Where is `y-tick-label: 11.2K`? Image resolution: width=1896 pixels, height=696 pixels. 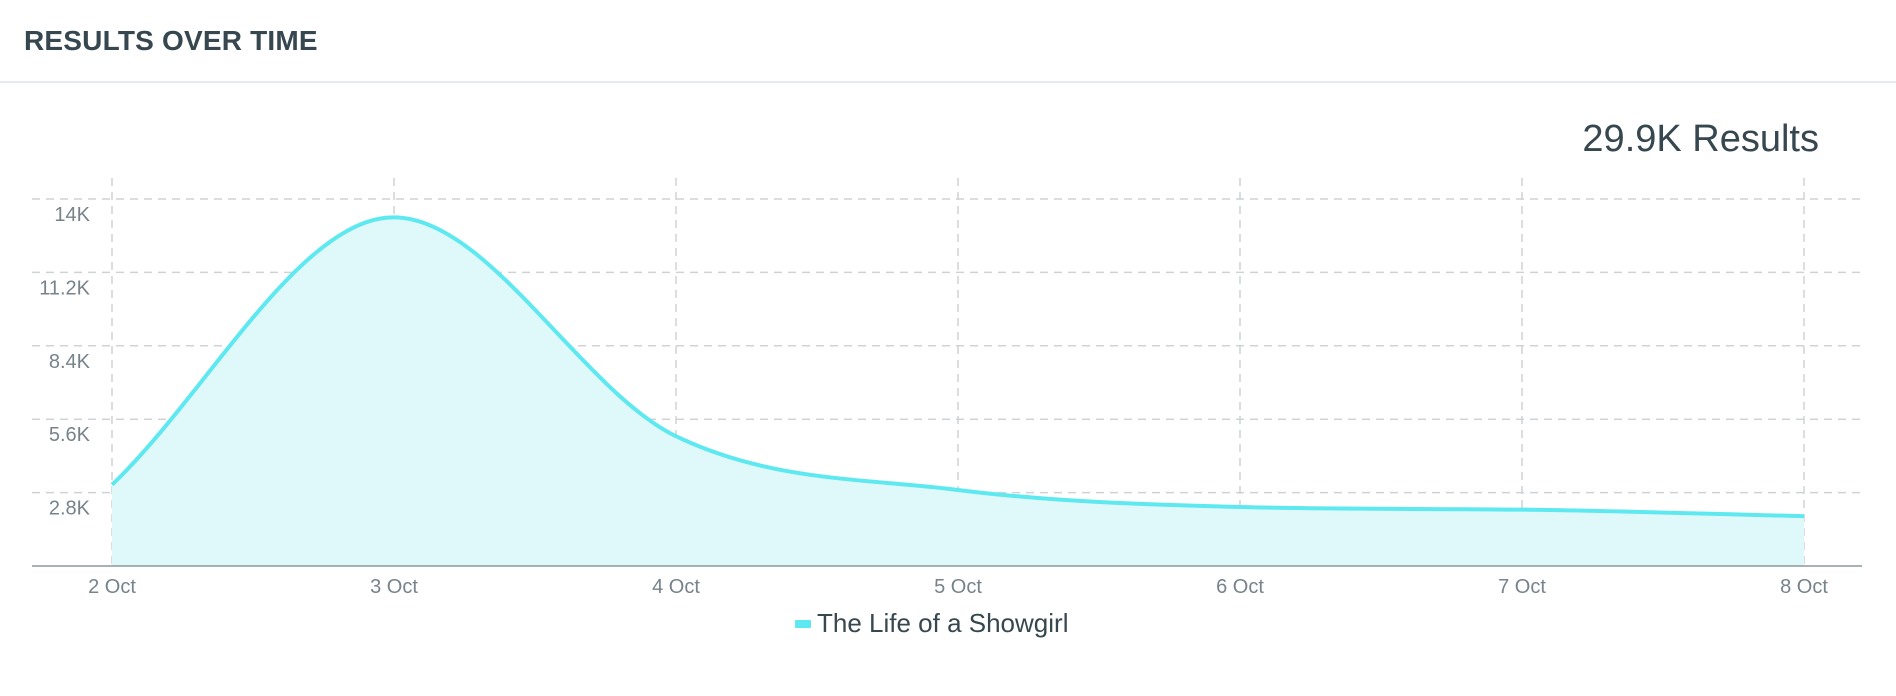
y-tick-label: 11.2K is located at coordinates (64, 288).